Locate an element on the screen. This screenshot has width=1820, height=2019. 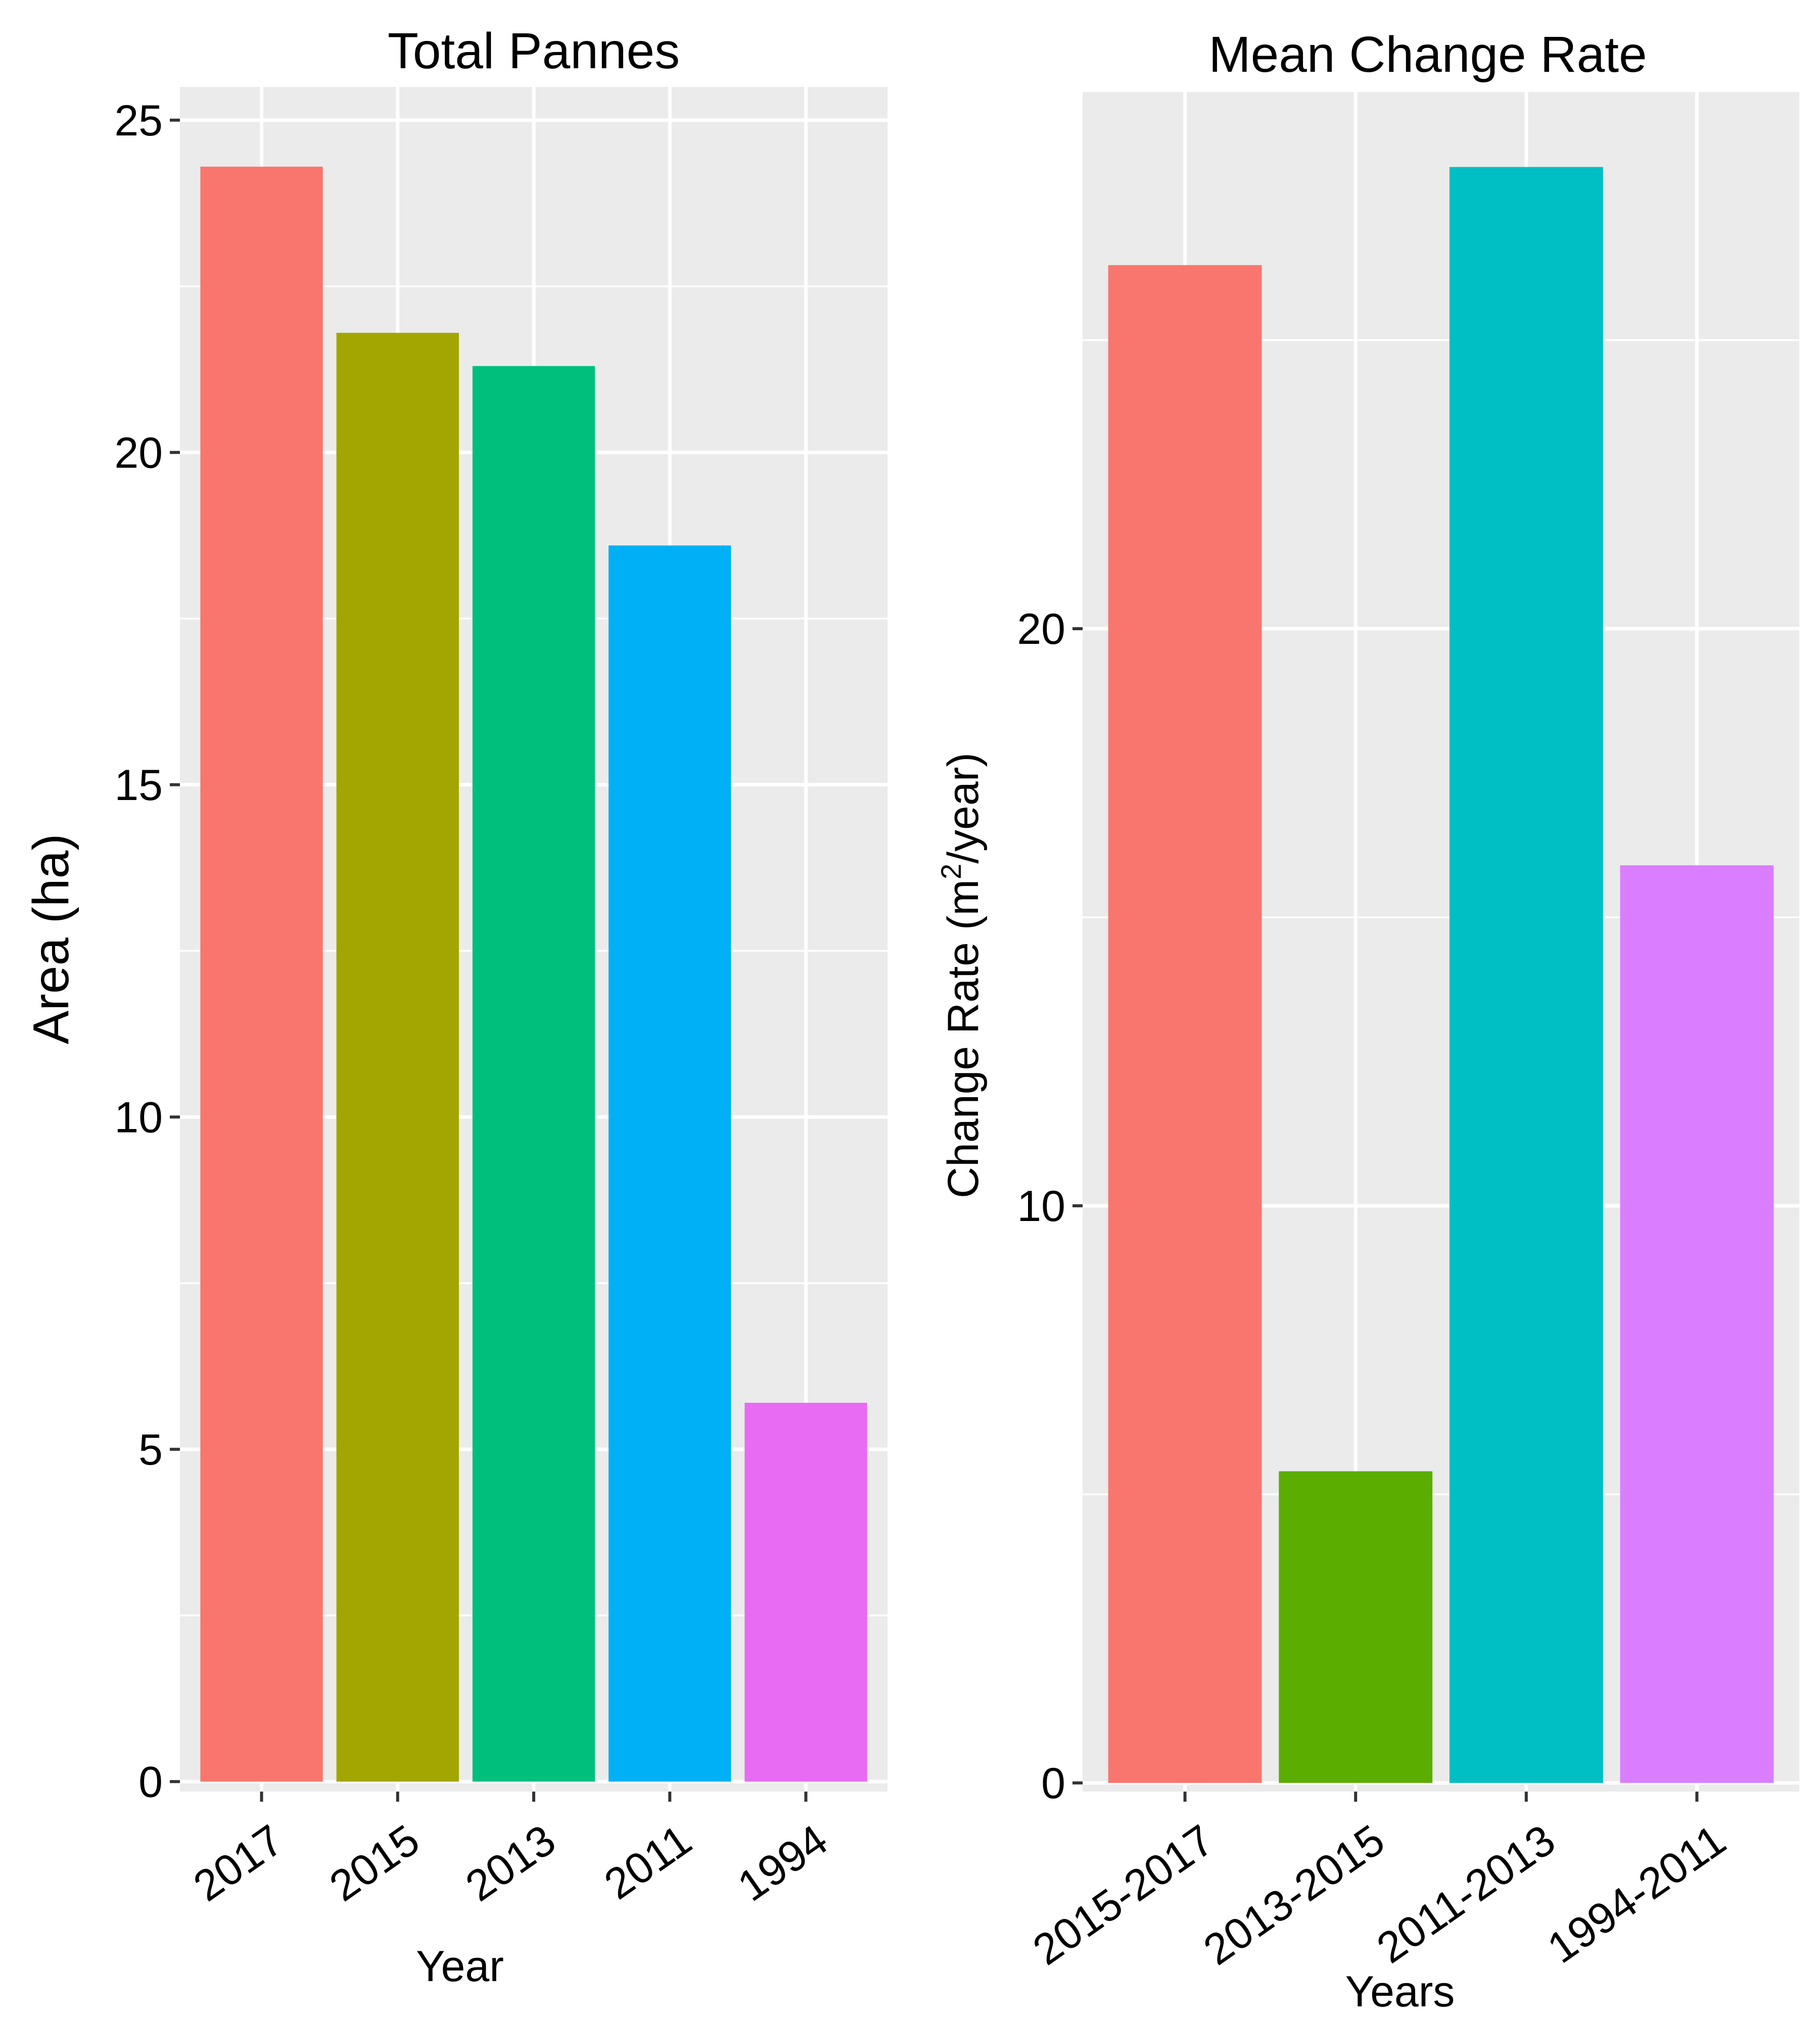
bar-2015-2017 is located at coordinates (1185, 1024).